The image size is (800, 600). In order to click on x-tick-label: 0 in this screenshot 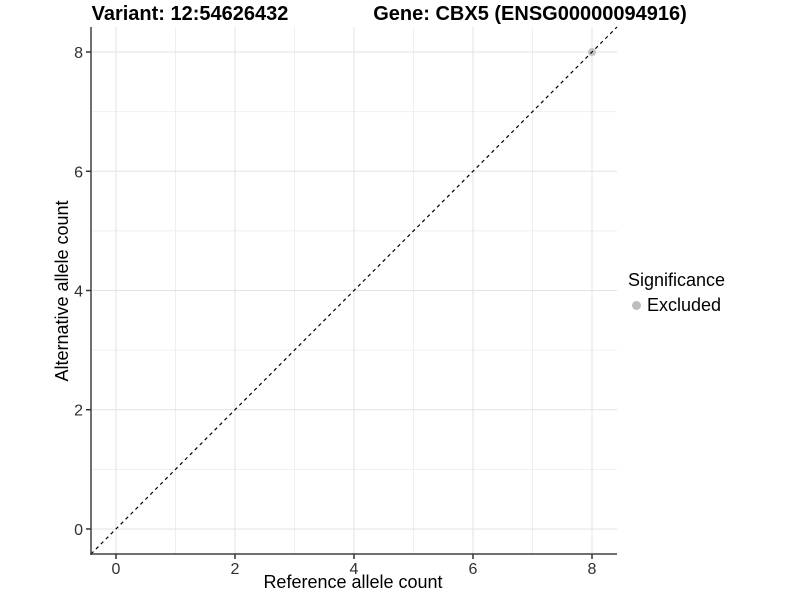, I will do `click(116, 569)`.